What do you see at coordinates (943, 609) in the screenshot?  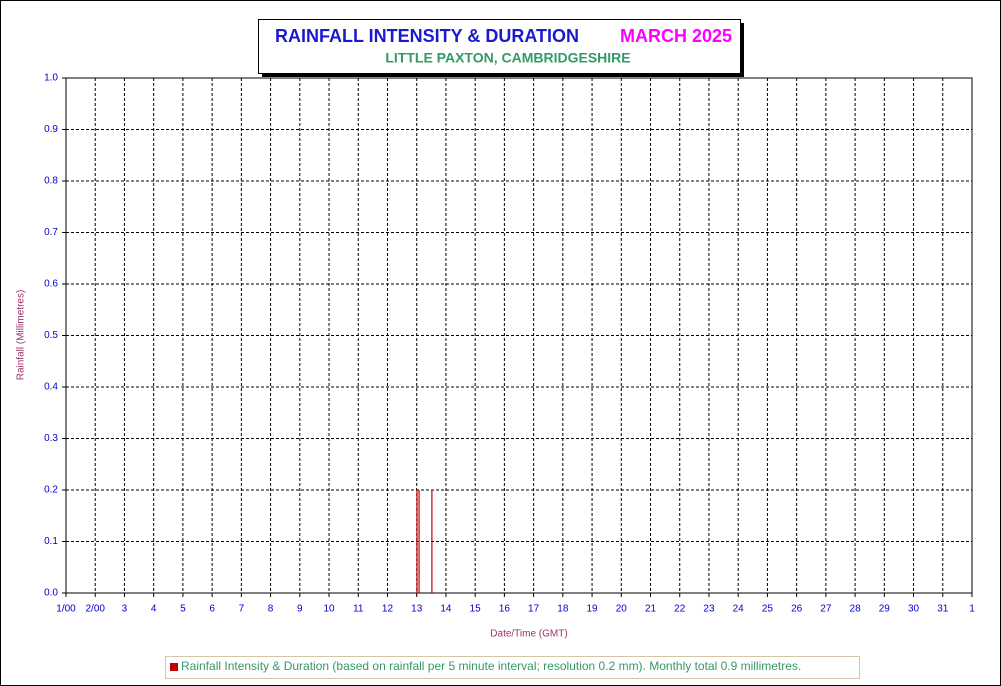 I see `x-tick-label: 31` at bounding box center [943, 609].